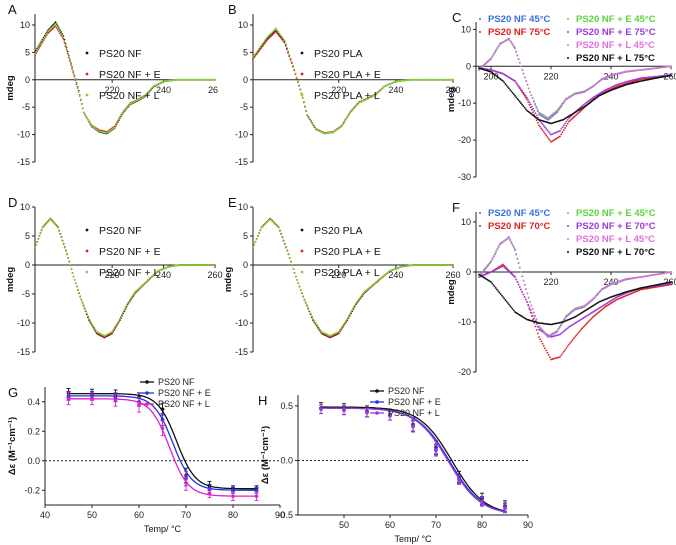 The image size is (676, 545). I want to click on legend-label: PS20 NF + E 75°C, so click(616, 32).